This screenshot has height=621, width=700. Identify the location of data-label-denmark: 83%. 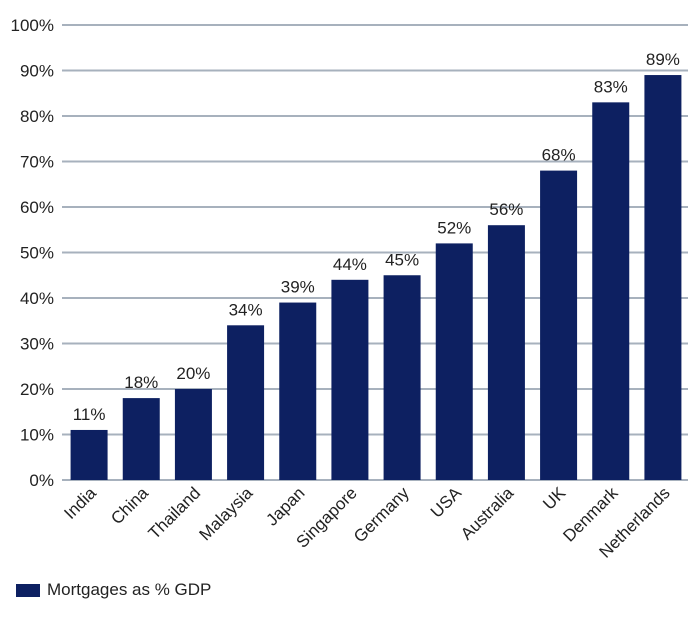
(611, 86).